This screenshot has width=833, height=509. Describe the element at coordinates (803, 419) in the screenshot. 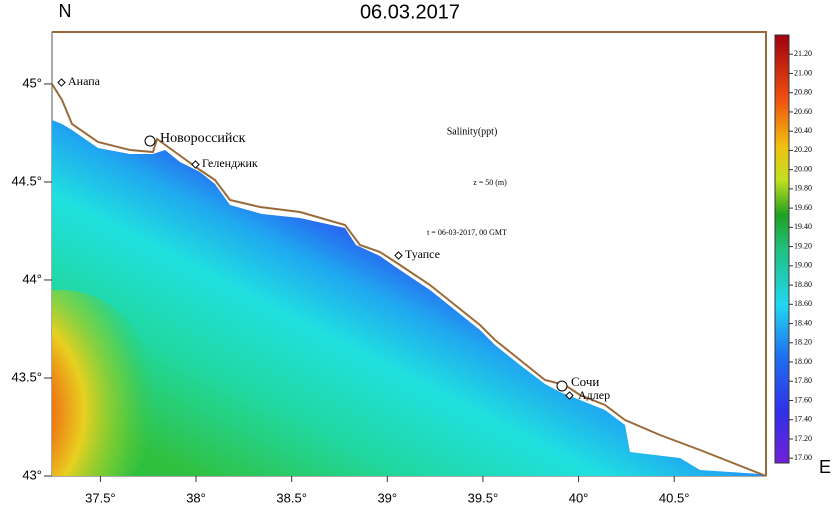

I see `colorbar-label: 17.40` at that location.